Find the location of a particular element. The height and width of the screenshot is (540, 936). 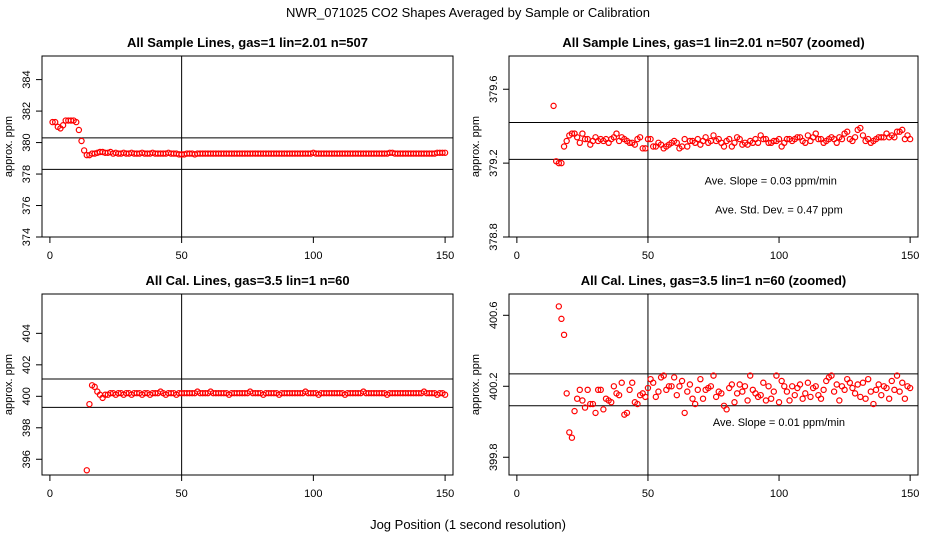

y-tick-label: 404 is located at coordinates (27, 333).